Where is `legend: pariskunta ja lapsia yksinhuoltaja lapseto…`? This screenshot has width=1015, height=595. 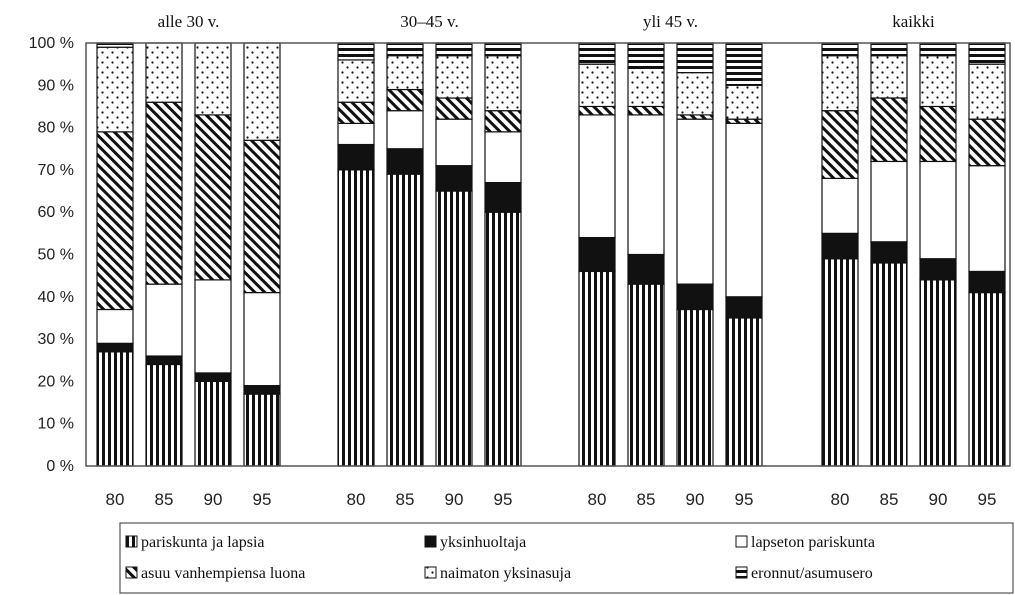
legend: pariskunta ja lapsia yksinhuoltaja lapseto… is located at coordinates (566, 558).